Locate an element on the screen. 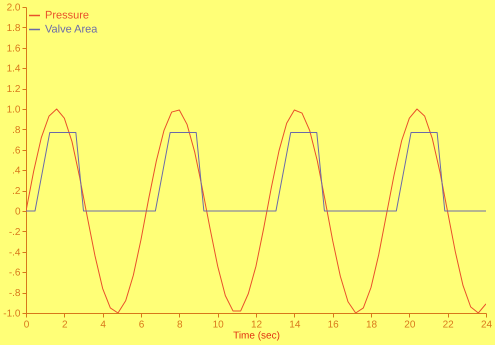 The height and width of the screenshot is (345, 495). y-tick-label: .8 is located at coordinates (16, 130).